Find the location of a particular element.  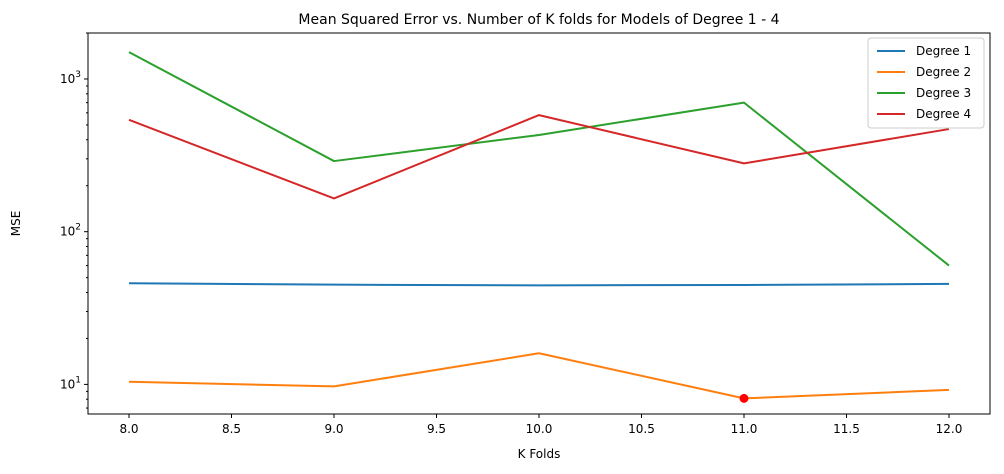

minimum-mse-point is located at coordinates (744, 398).